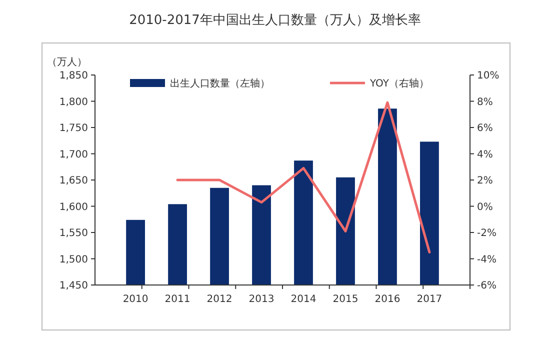 This screenshot has height=340, width=550. I want to click on y2-tick-label: 0%, so click(485, 207).